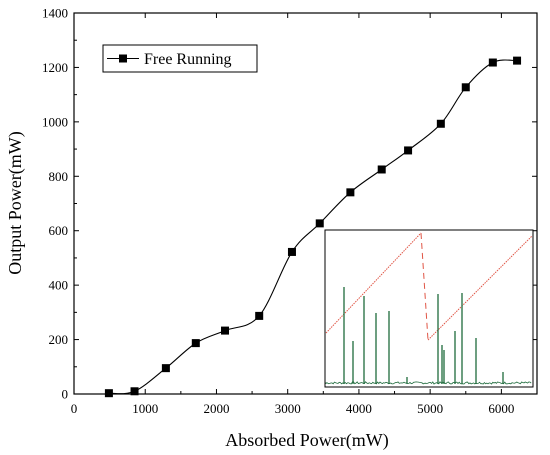 The height and width of the screenshot is (455, 550). What do you see at coordinates (55, 204) in the screenshot?
I see `y-tick-labels: 0 200 400 600 800 1000 1200 1400` at bounding box center [55, 204].